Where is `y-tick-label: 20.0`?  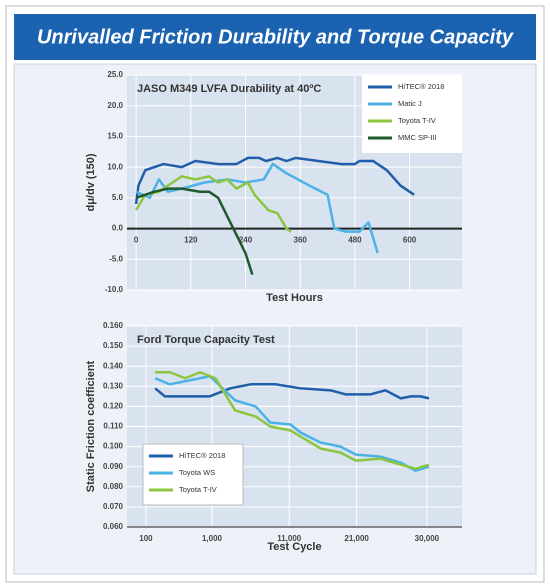
y-tick-label: 20.0 is located at coordinates (115, 105).